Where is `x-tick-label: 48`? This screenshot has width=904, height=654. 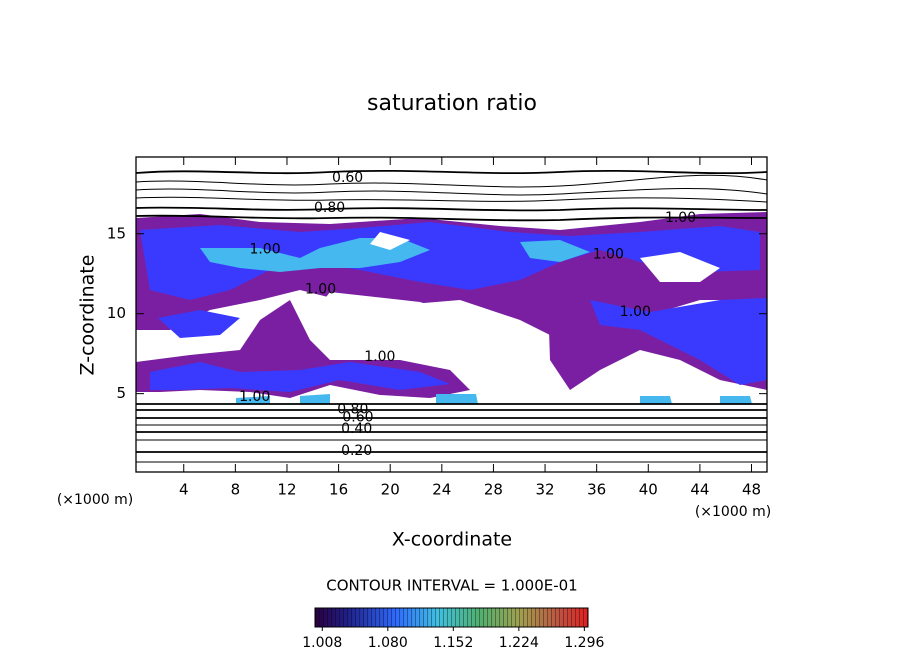 x-tick-label: 48 is located at coordinates (751, 490).